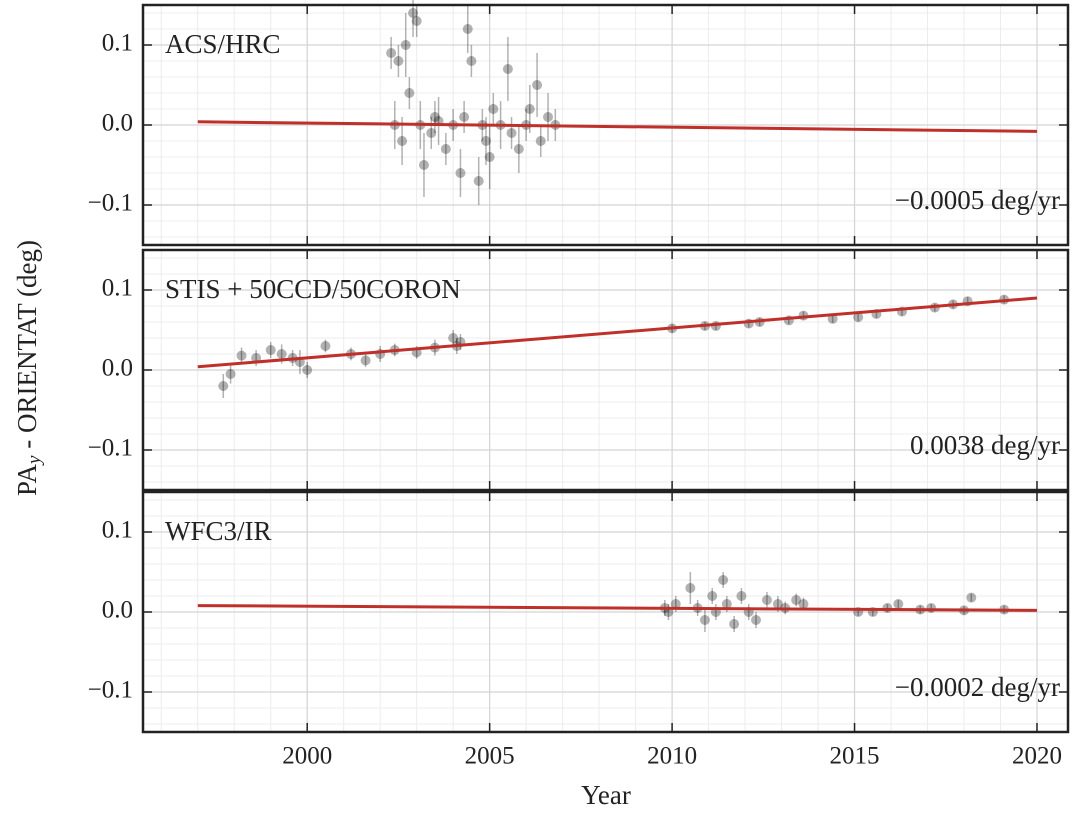  Describe the element at coordinates (307, 756) in the screenshot. I see `x-tick-label: 2000` at that location.